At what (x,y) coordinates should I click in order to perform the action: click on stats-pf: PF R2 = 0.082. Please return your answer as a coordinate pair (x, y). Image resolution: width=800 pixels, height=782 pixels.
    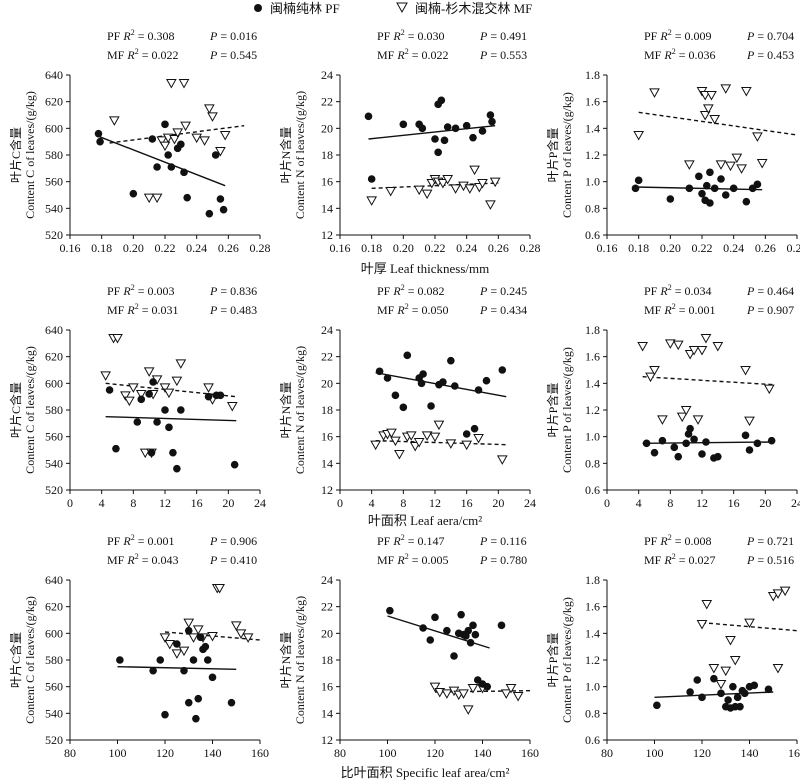
    Looking at the image, I should click on (410, 290).